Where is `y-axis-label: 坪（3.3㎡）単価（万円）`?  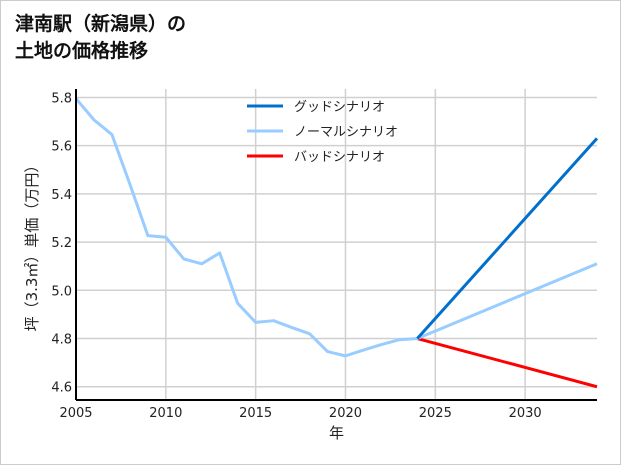
y-axis-label: 坪（3.3㎡）単価（万円） is located at coordinates (32, 245).